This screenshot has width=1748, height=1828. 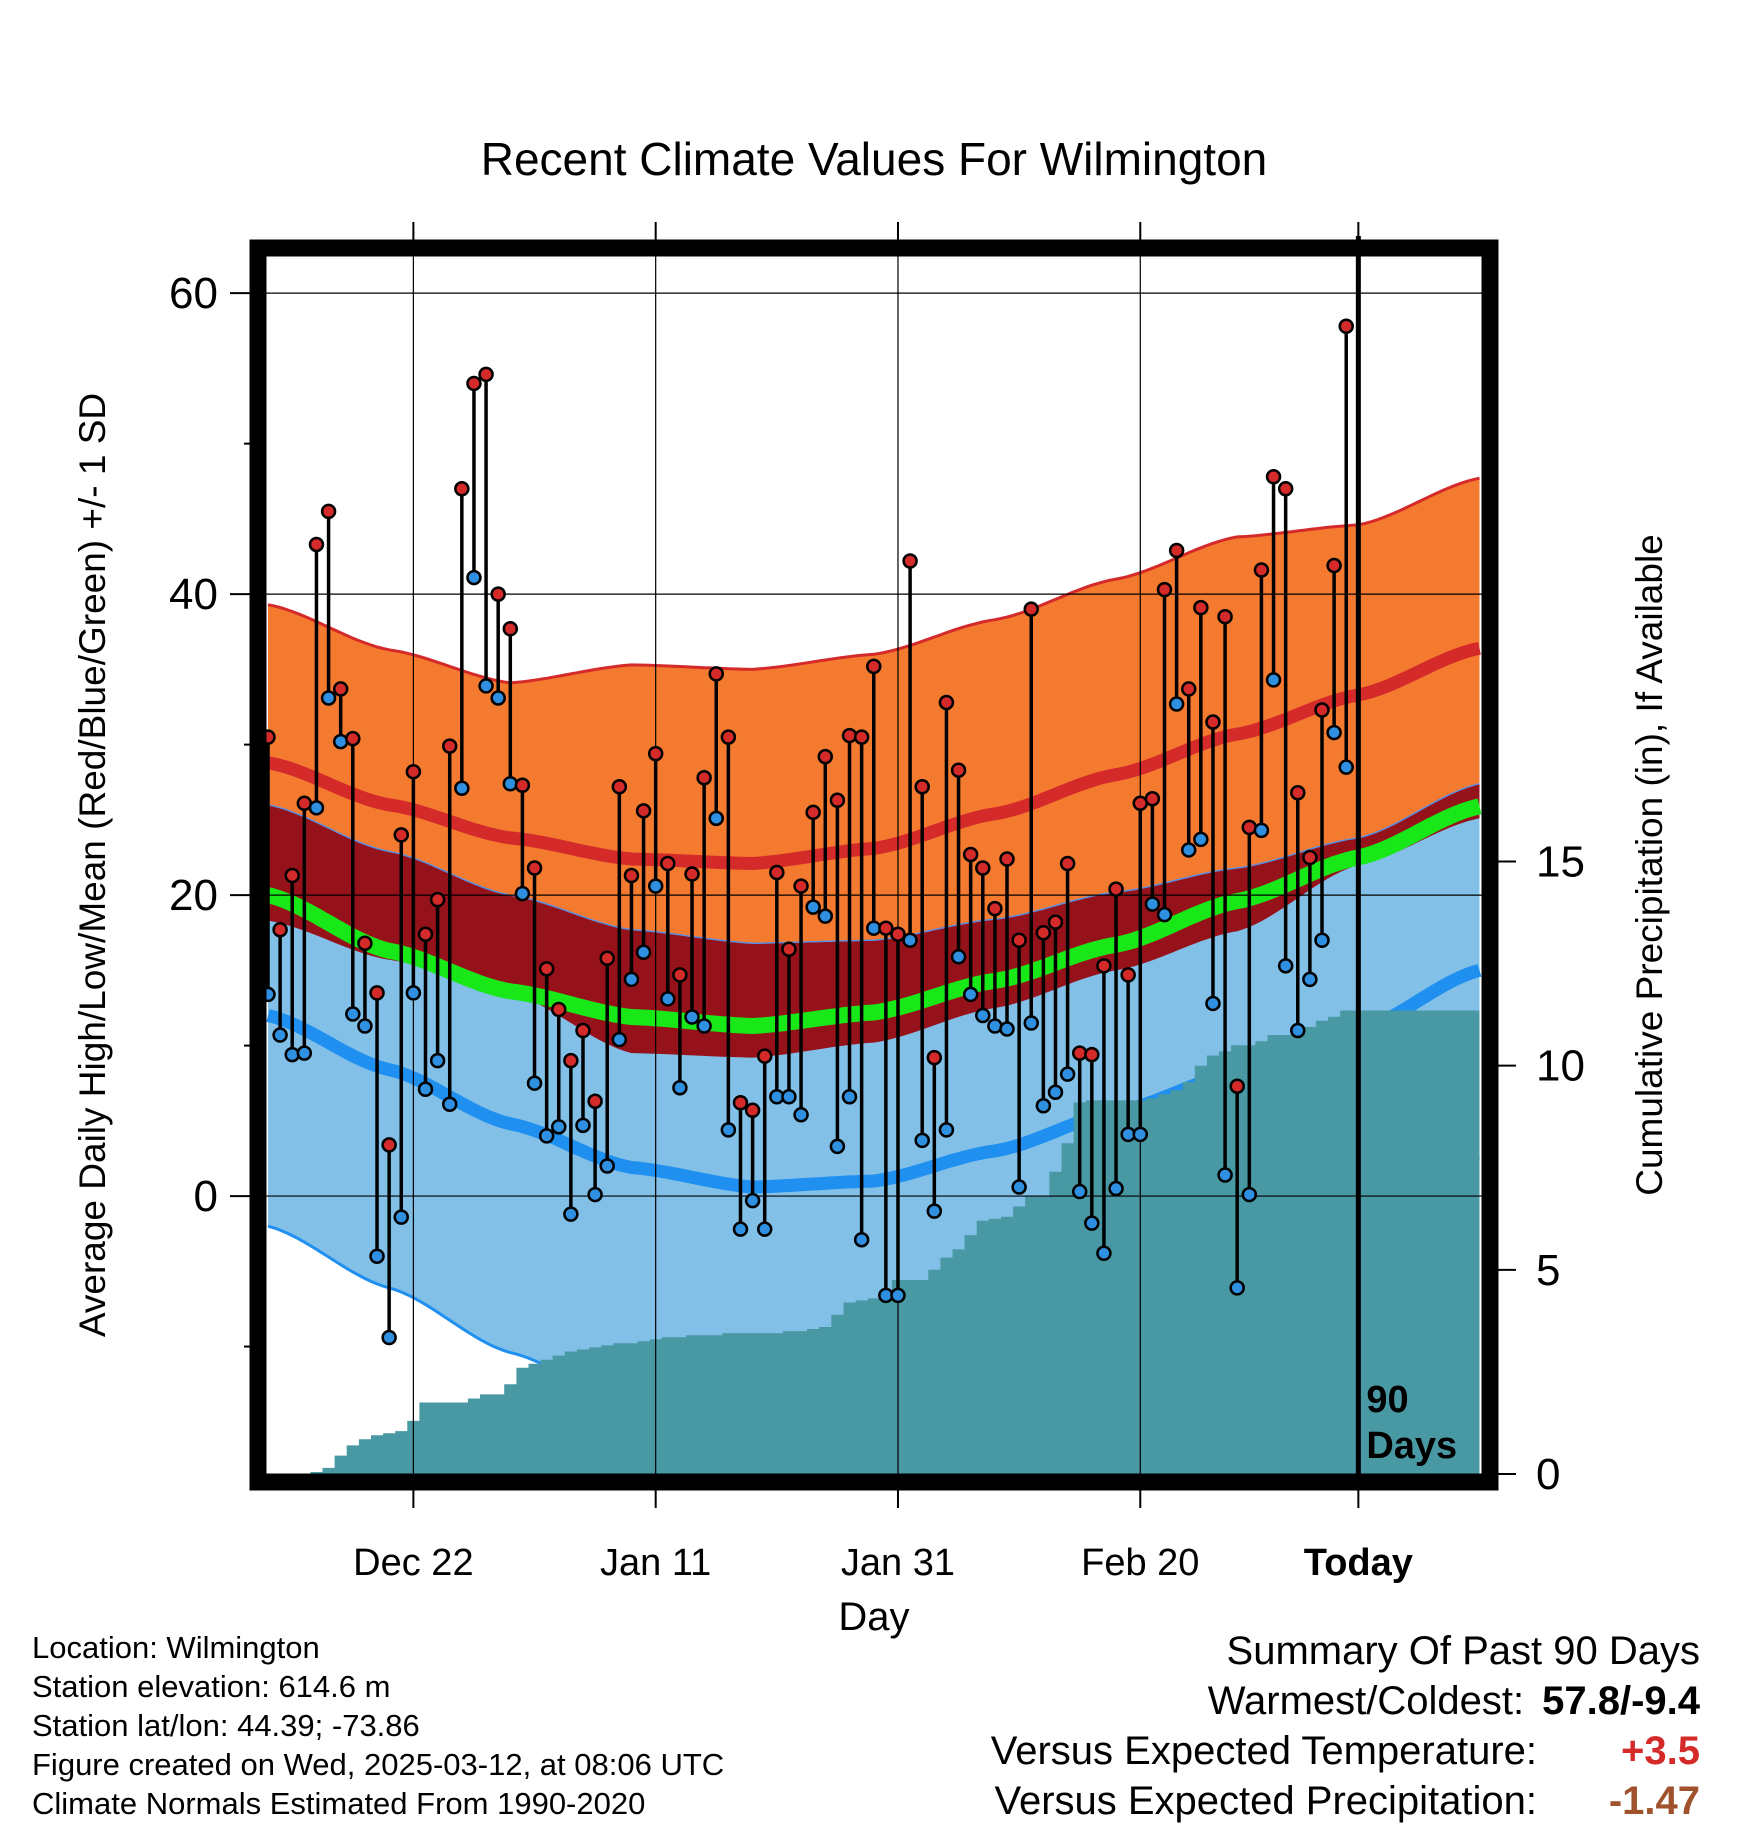 What do you see at coordinates (1548, 1474) in the screenshot?
I see `y2-tick-label: 0` at bounding box center [1548, 1474].